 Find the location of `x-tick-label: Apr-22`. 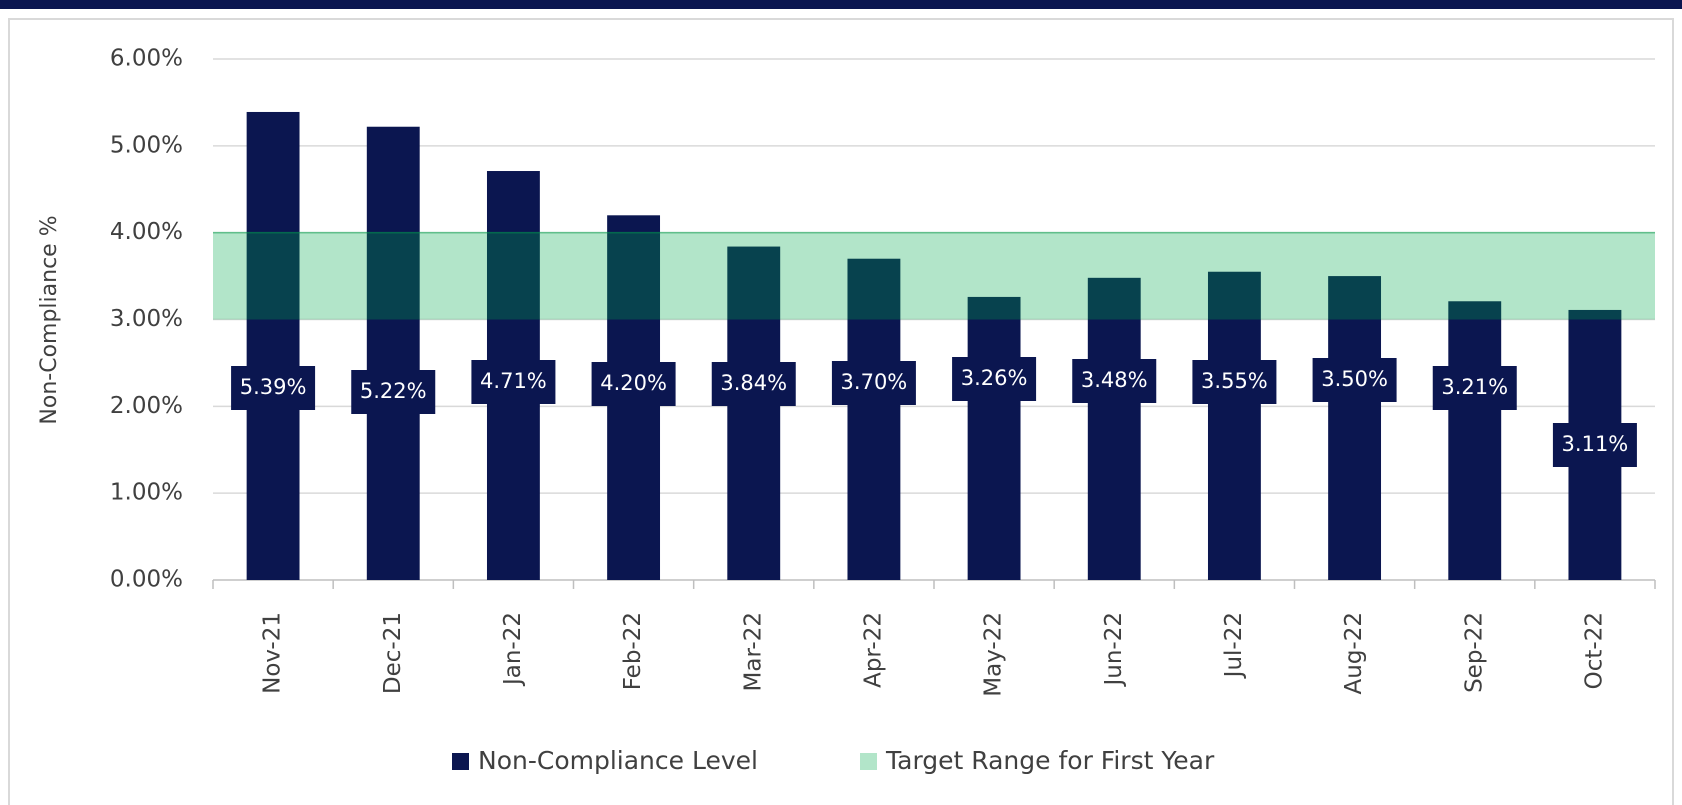

x-tick-label: Apr-22 is located at coordinates (873, 650).